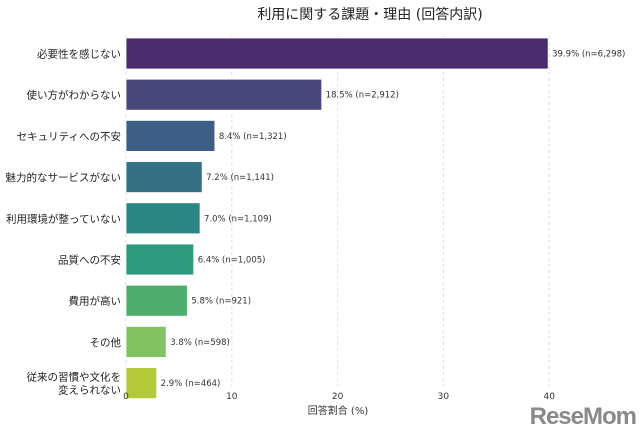  What do you see at coordinates (232, 397) in the screenshot?
I see `x-tick-label: 10` at bounding box center [232, 397].